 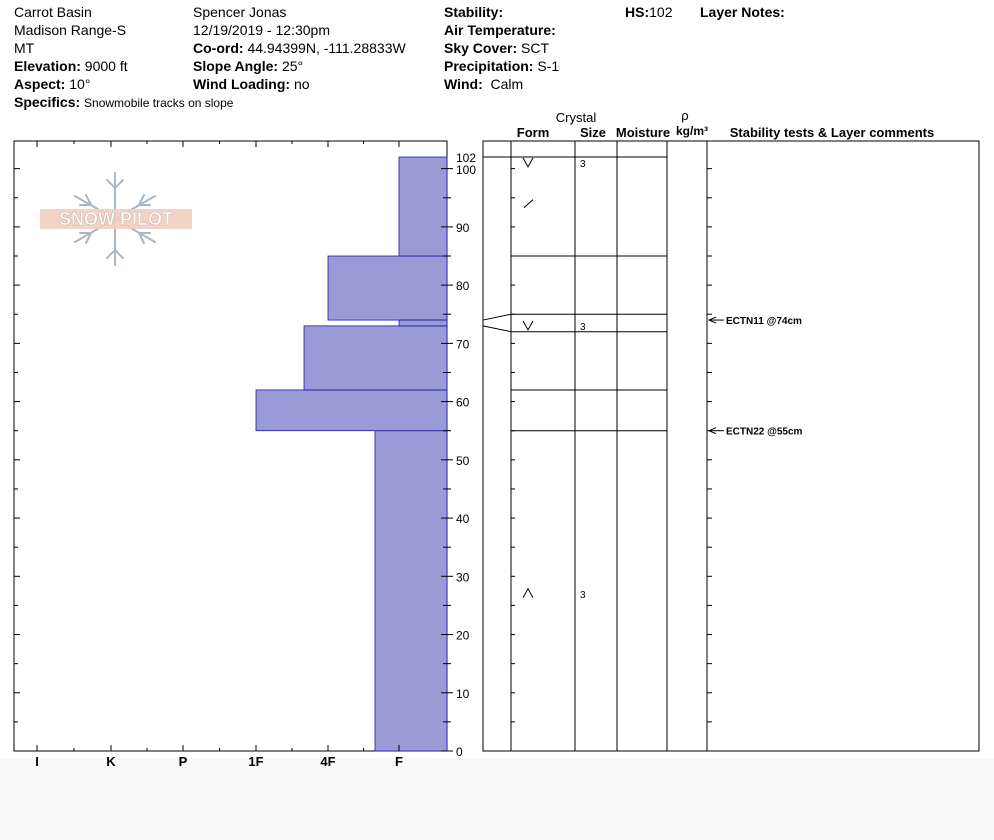 What do you see at coordinates (399, 761) in the screenshot?
I see `x-tick-label: F` at bounding box center [399, 761].